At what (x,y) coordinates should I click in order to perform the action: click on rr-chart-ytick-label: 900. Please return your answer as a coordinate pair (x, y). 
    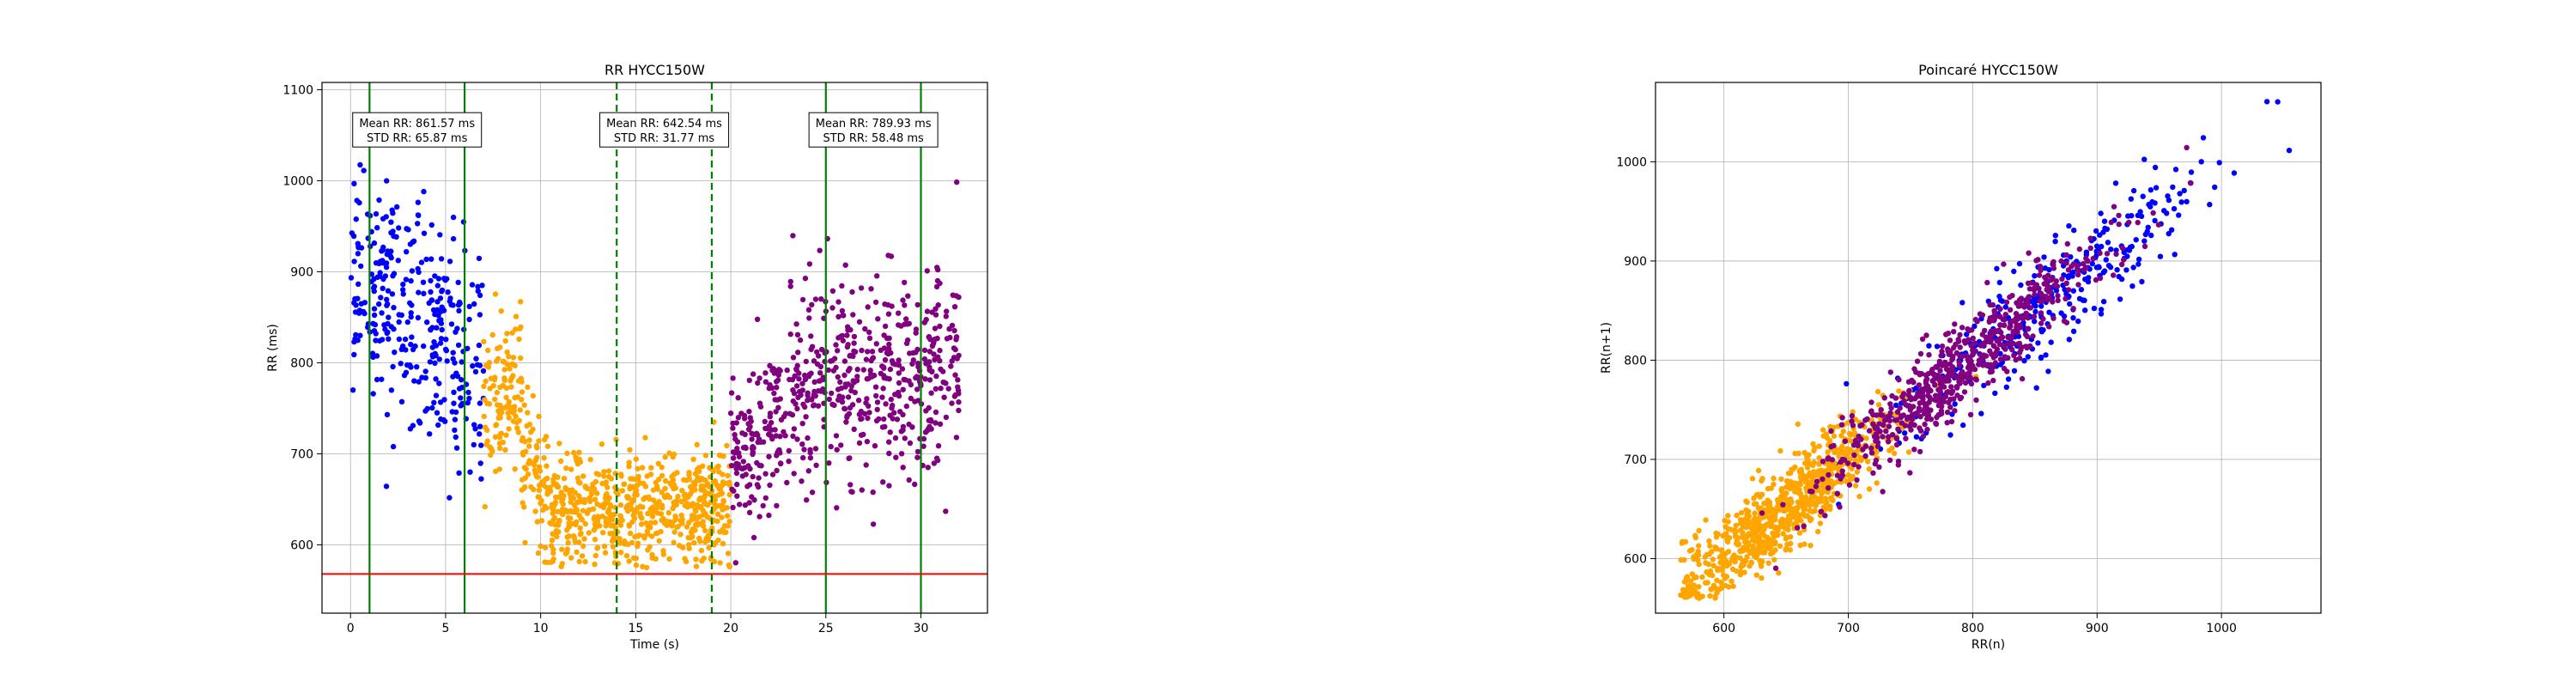
    Looking at the image, I should click on (301, 272).